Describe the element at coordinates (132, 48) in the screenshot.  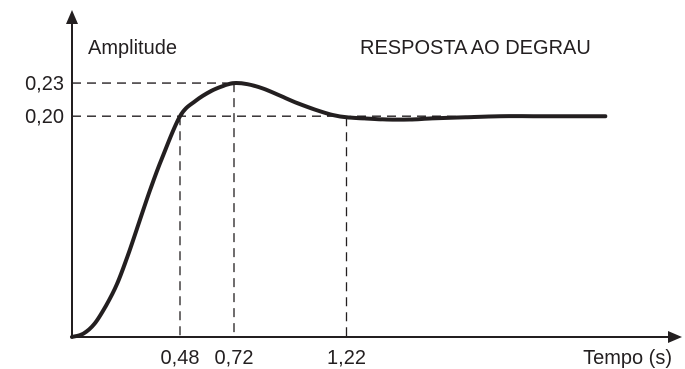
I see `y-axis-label: Amplitude` at that location.